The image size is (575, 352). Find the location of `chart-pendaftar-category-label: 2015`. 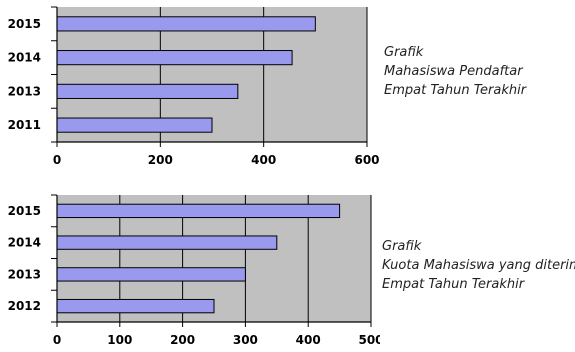

chart-pendaftar-category-label: 2015 is located at coordinates (24, 24).